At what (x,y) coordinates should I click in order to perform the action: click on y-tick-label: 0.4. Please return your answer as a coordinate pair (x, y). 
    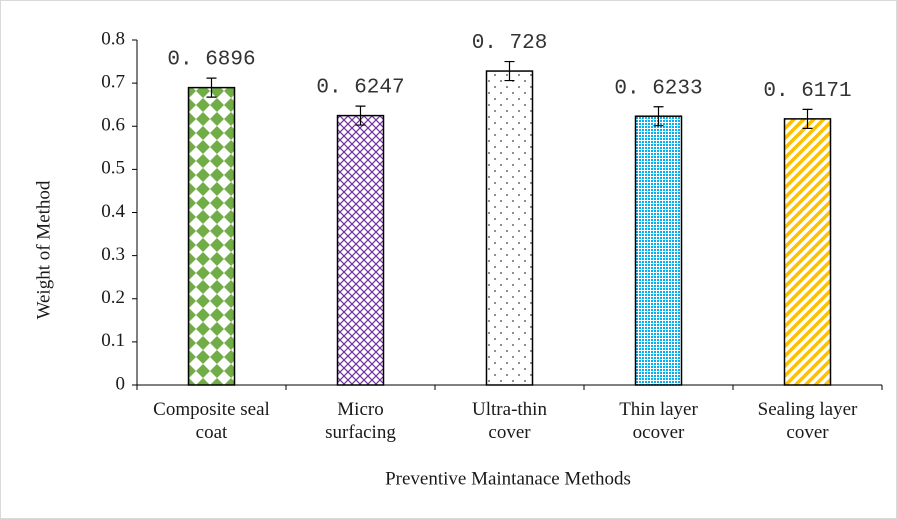
    Looking at the image, I should click on (113, 211).